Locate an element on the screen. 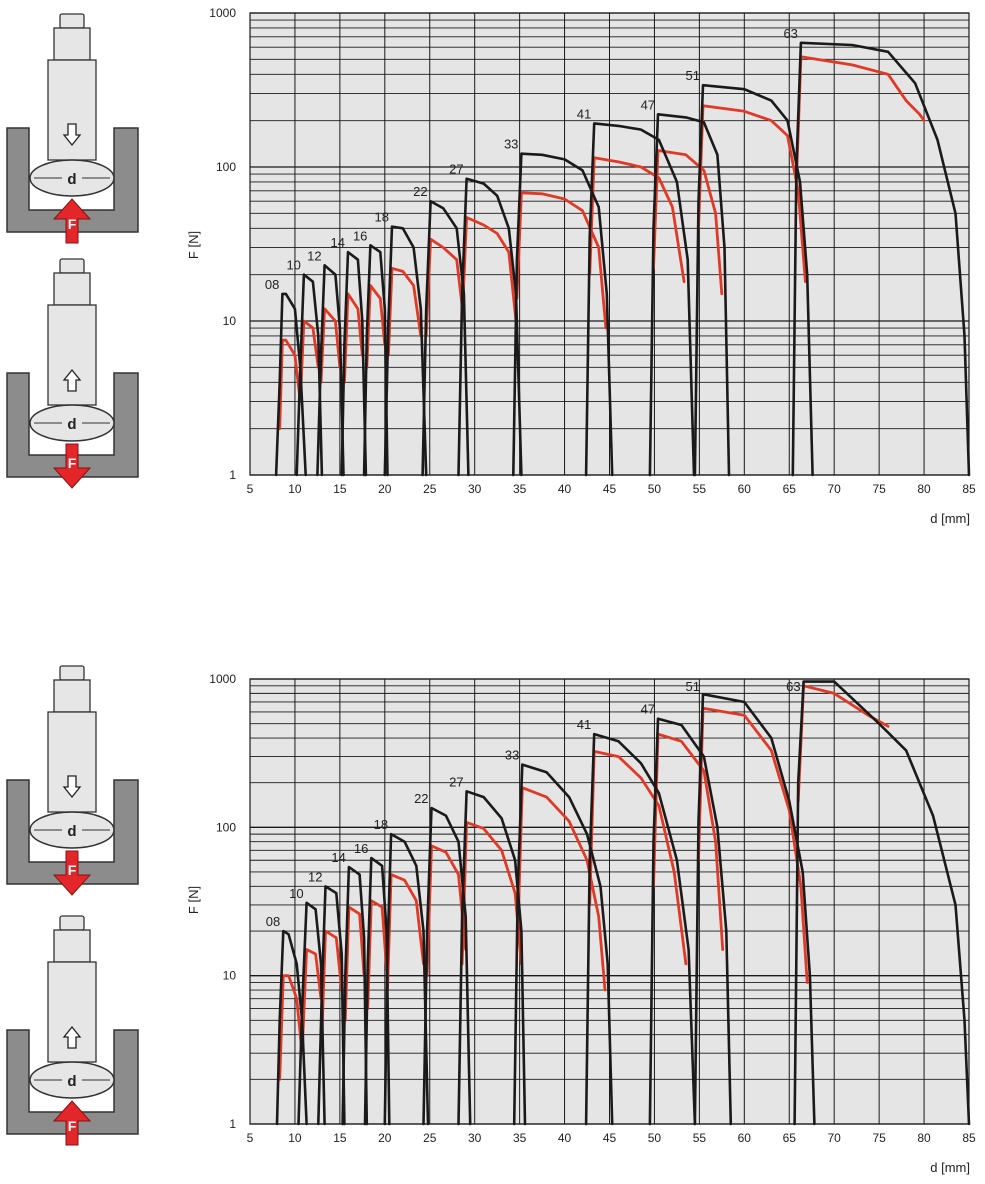  series-line-16-black is located at coordinates (375, 360).